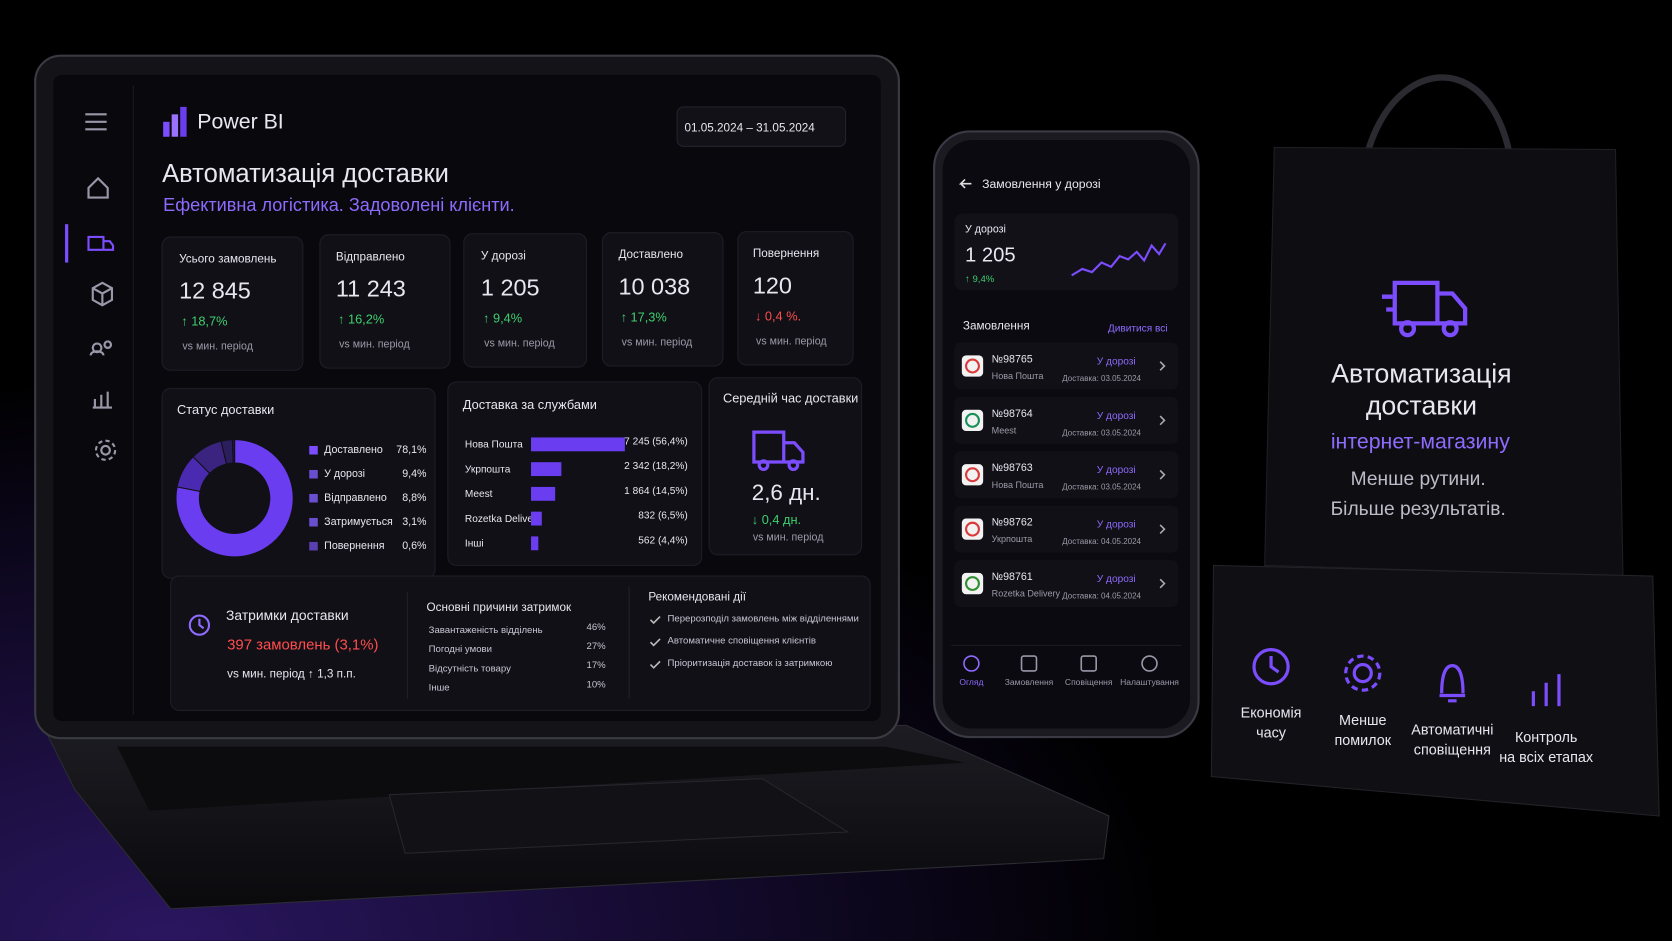  Describe the element at coordinates (503, 519) in the screenshot. I see `service-name: Rozetka Delivery` at that location.